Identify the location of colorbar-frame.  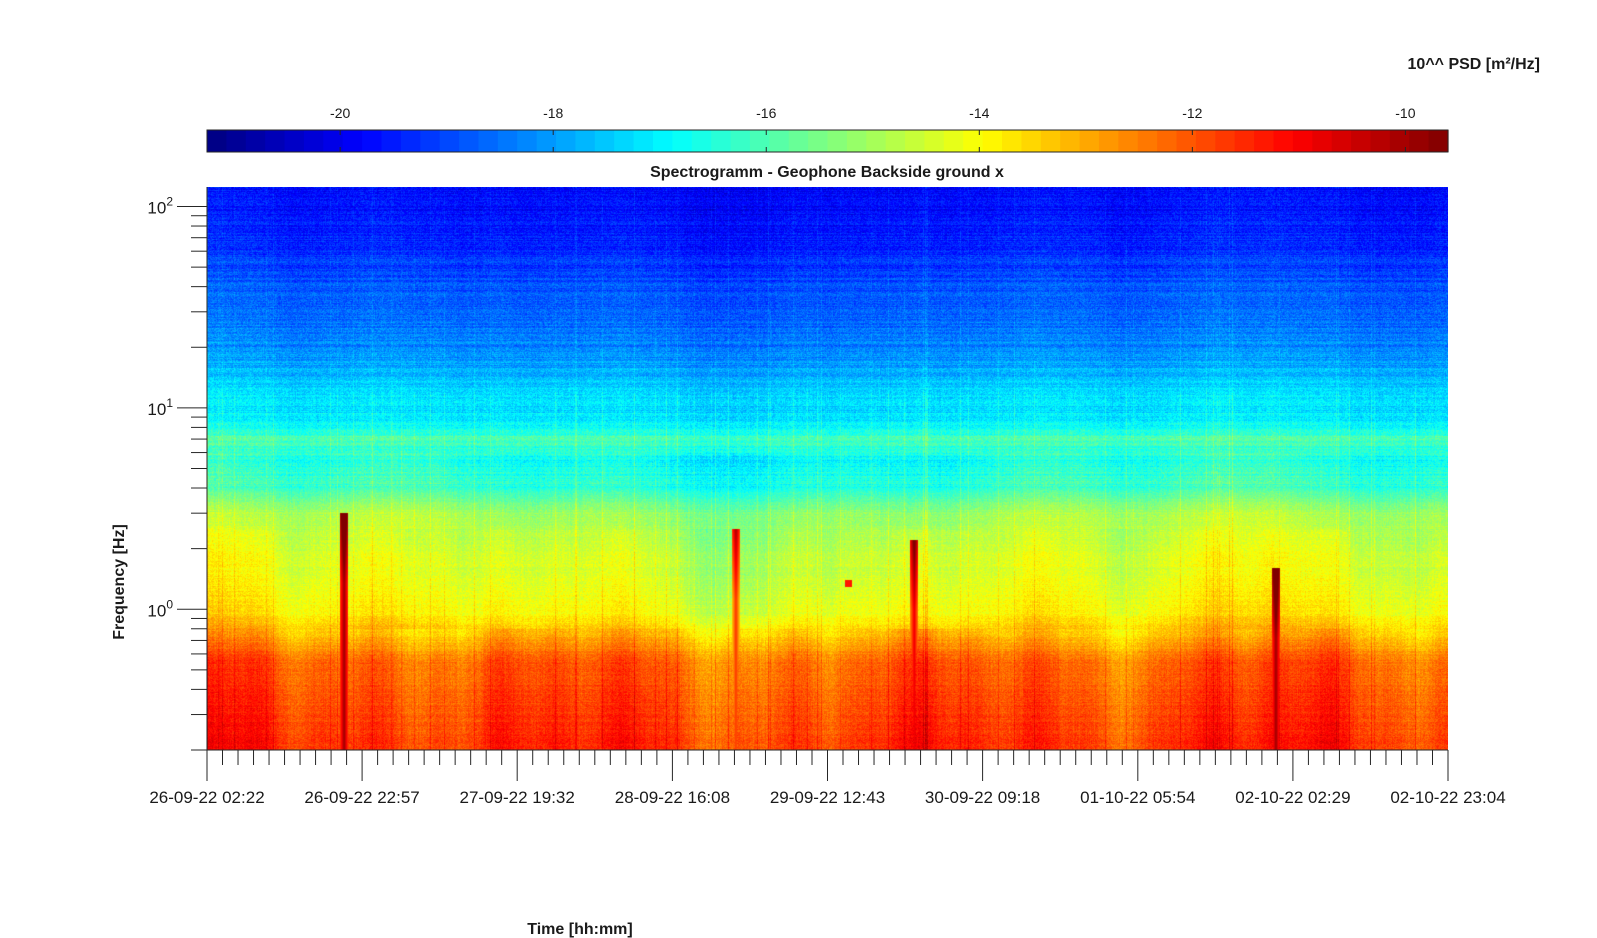
(827, 141).